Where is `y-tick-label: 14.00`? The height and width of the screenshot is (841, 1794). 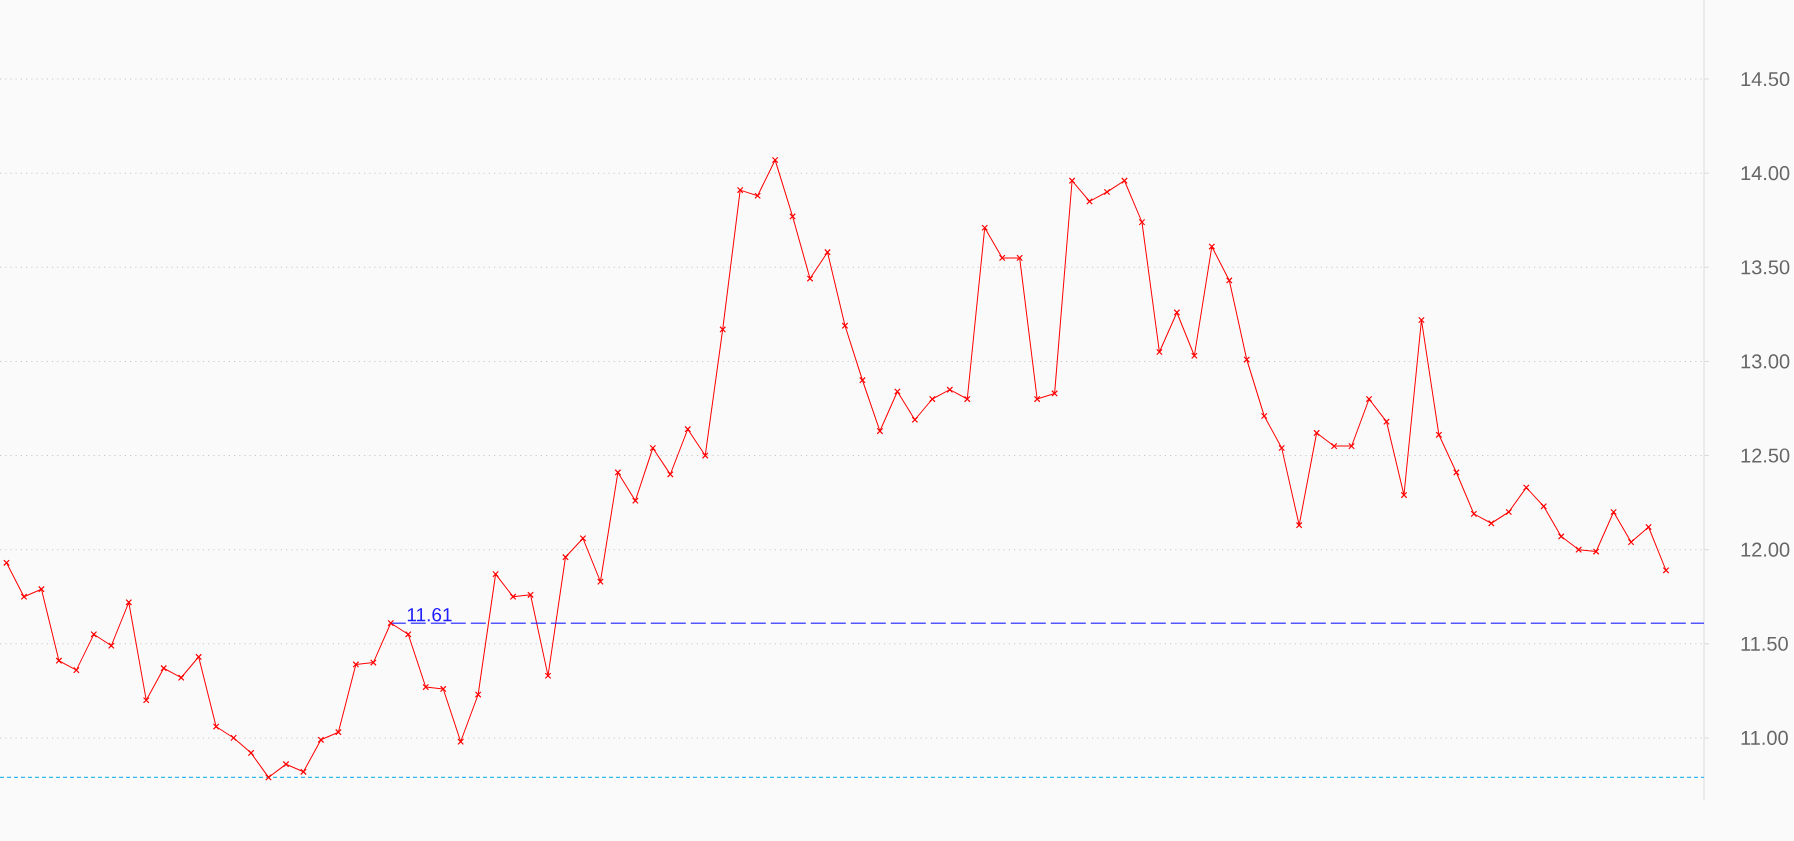
y-tick-label: 14.00 is located at coordinates (1765, 173).